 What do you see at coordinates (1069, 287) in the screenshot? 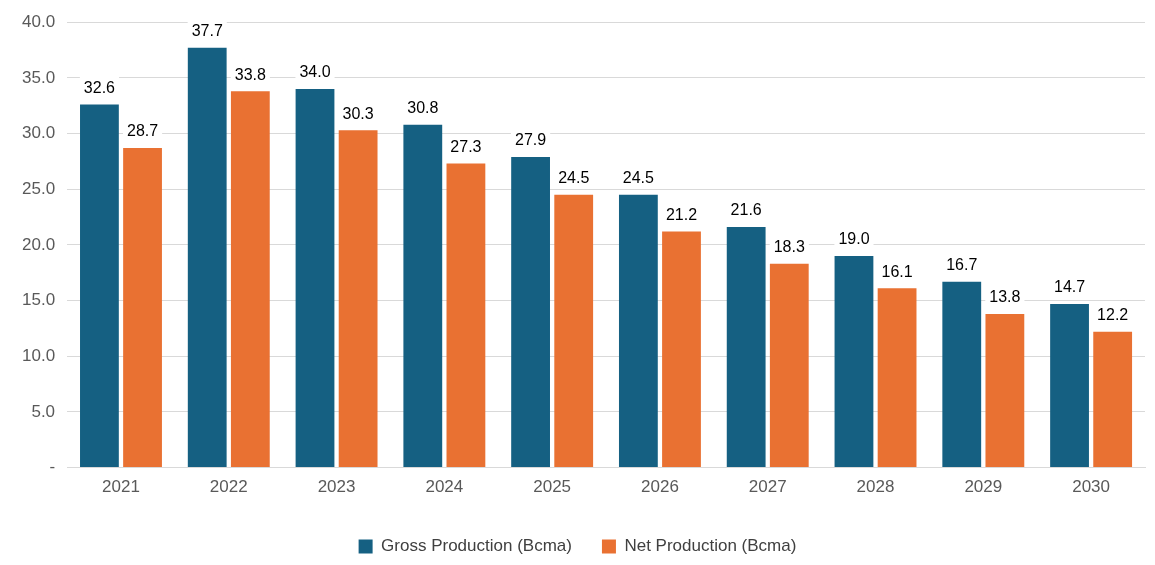
I see `data-label: 14.7` at bounding box center [1069, 287].